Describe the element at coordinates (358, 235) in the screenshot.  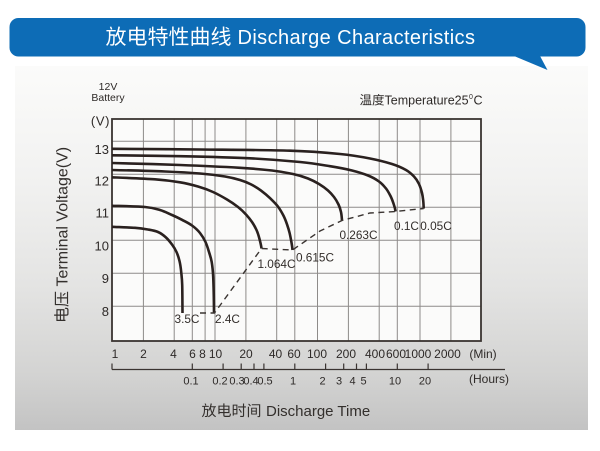
I see `svg-text: 0.263C` at that location.